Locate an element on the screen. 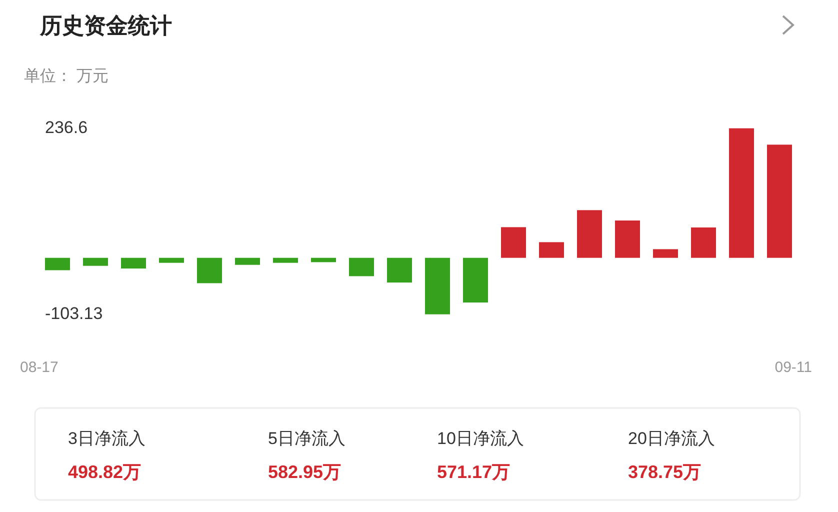 This screenshot has width=838, height=512. text: 10日净流入 is located at coordinates (480, 438).